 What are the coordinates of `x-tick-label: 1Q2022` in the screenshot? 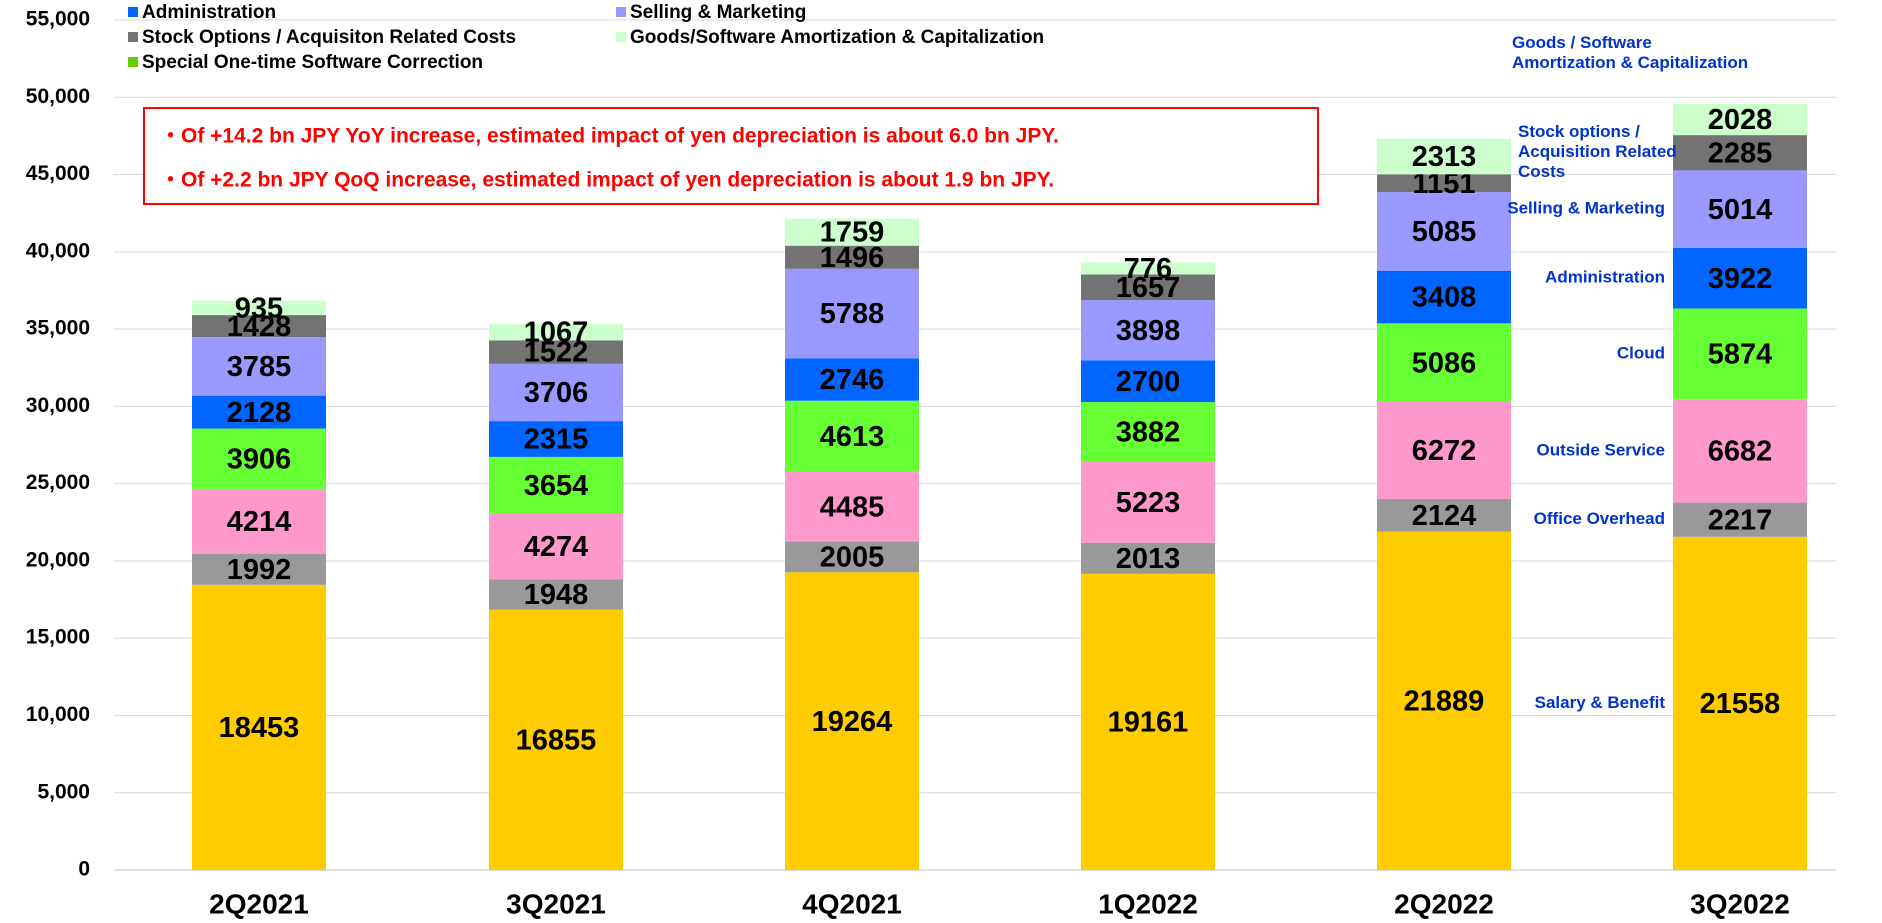 It's located at (1148, 903).